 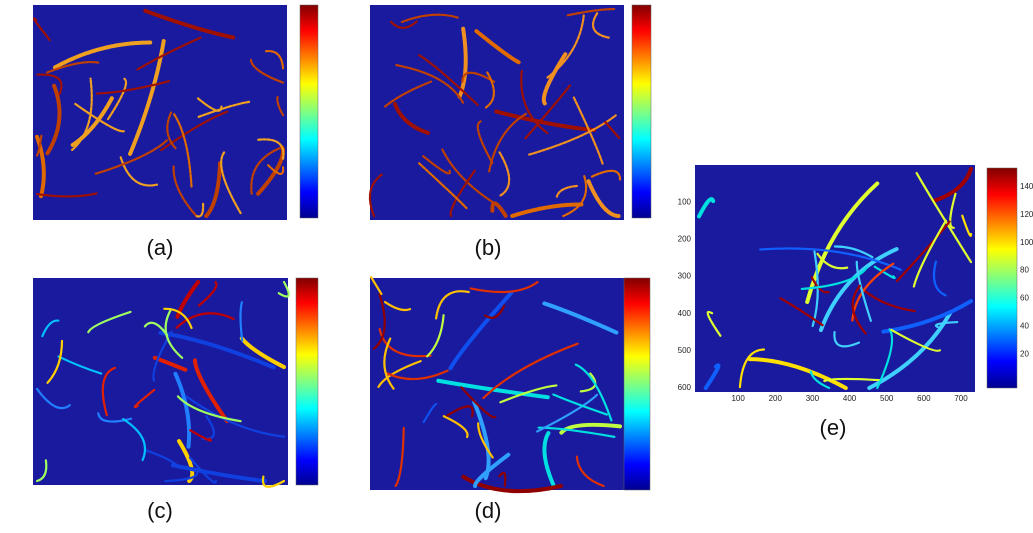 What do you see at coordinates (1024, 270) in the screenshot?
I see `colorbar-tick-label: 80` at bounding box center [1024, 270].